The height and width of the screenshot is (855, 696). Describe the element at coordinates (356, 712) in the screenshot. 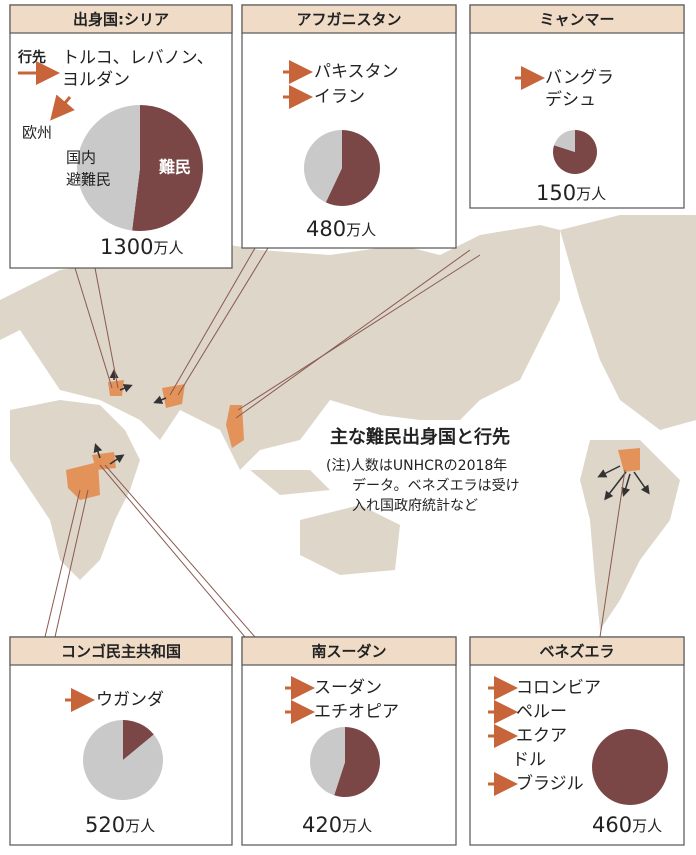

I see `destination: エチオピア` at that location.